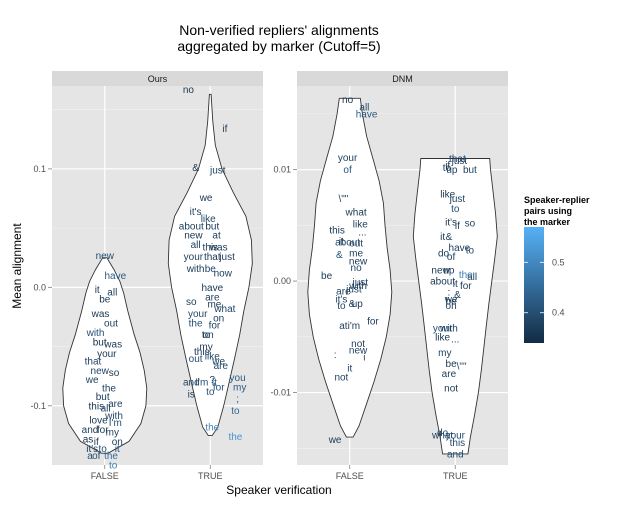 This screenshot has width=630, height=508. I want to click on chart-title-line-1: Non-verified repliers' alignments, so click(279, 30).